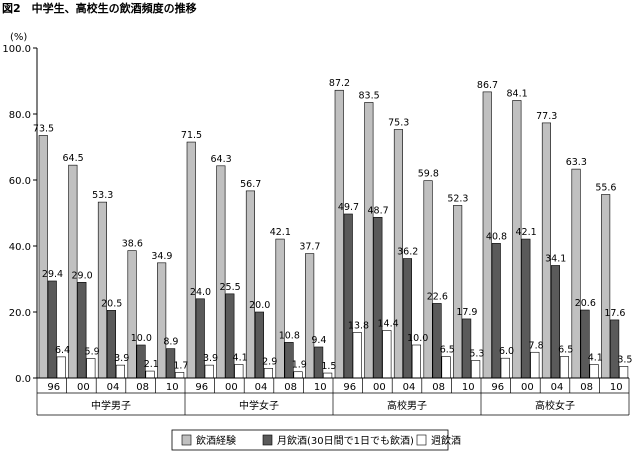 The height and width of the screenshot is (456, 636). What do you see at coordinates (151, 364) in the screenshot?
I see `data-label: 2.1` at bounding box center [151, 364].